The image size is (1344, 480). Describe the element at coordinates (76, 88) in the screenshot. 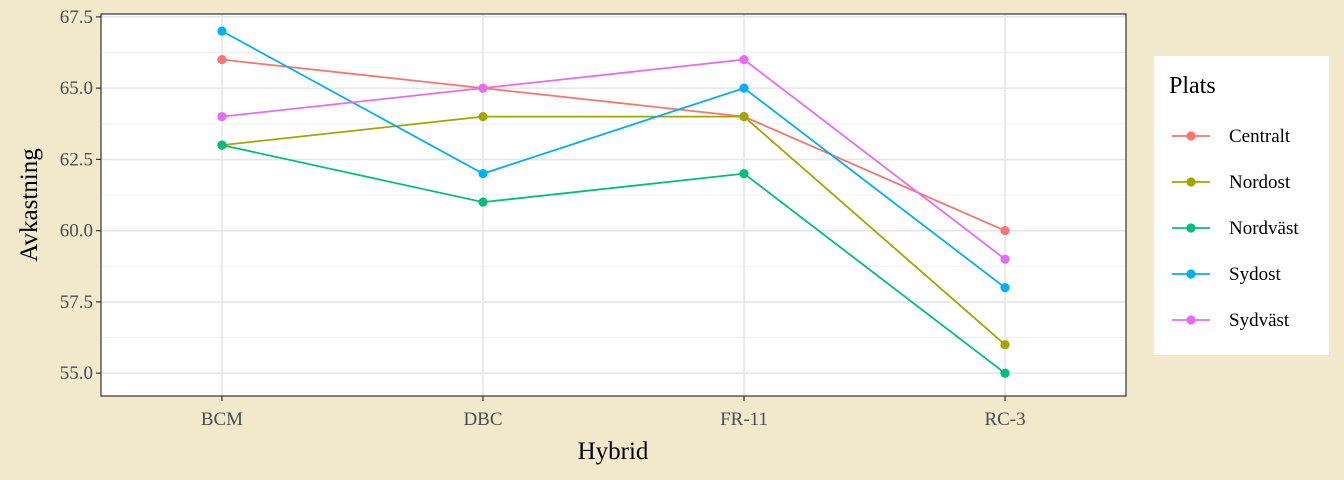

I see `y-tick-label: 65.0` at that location.